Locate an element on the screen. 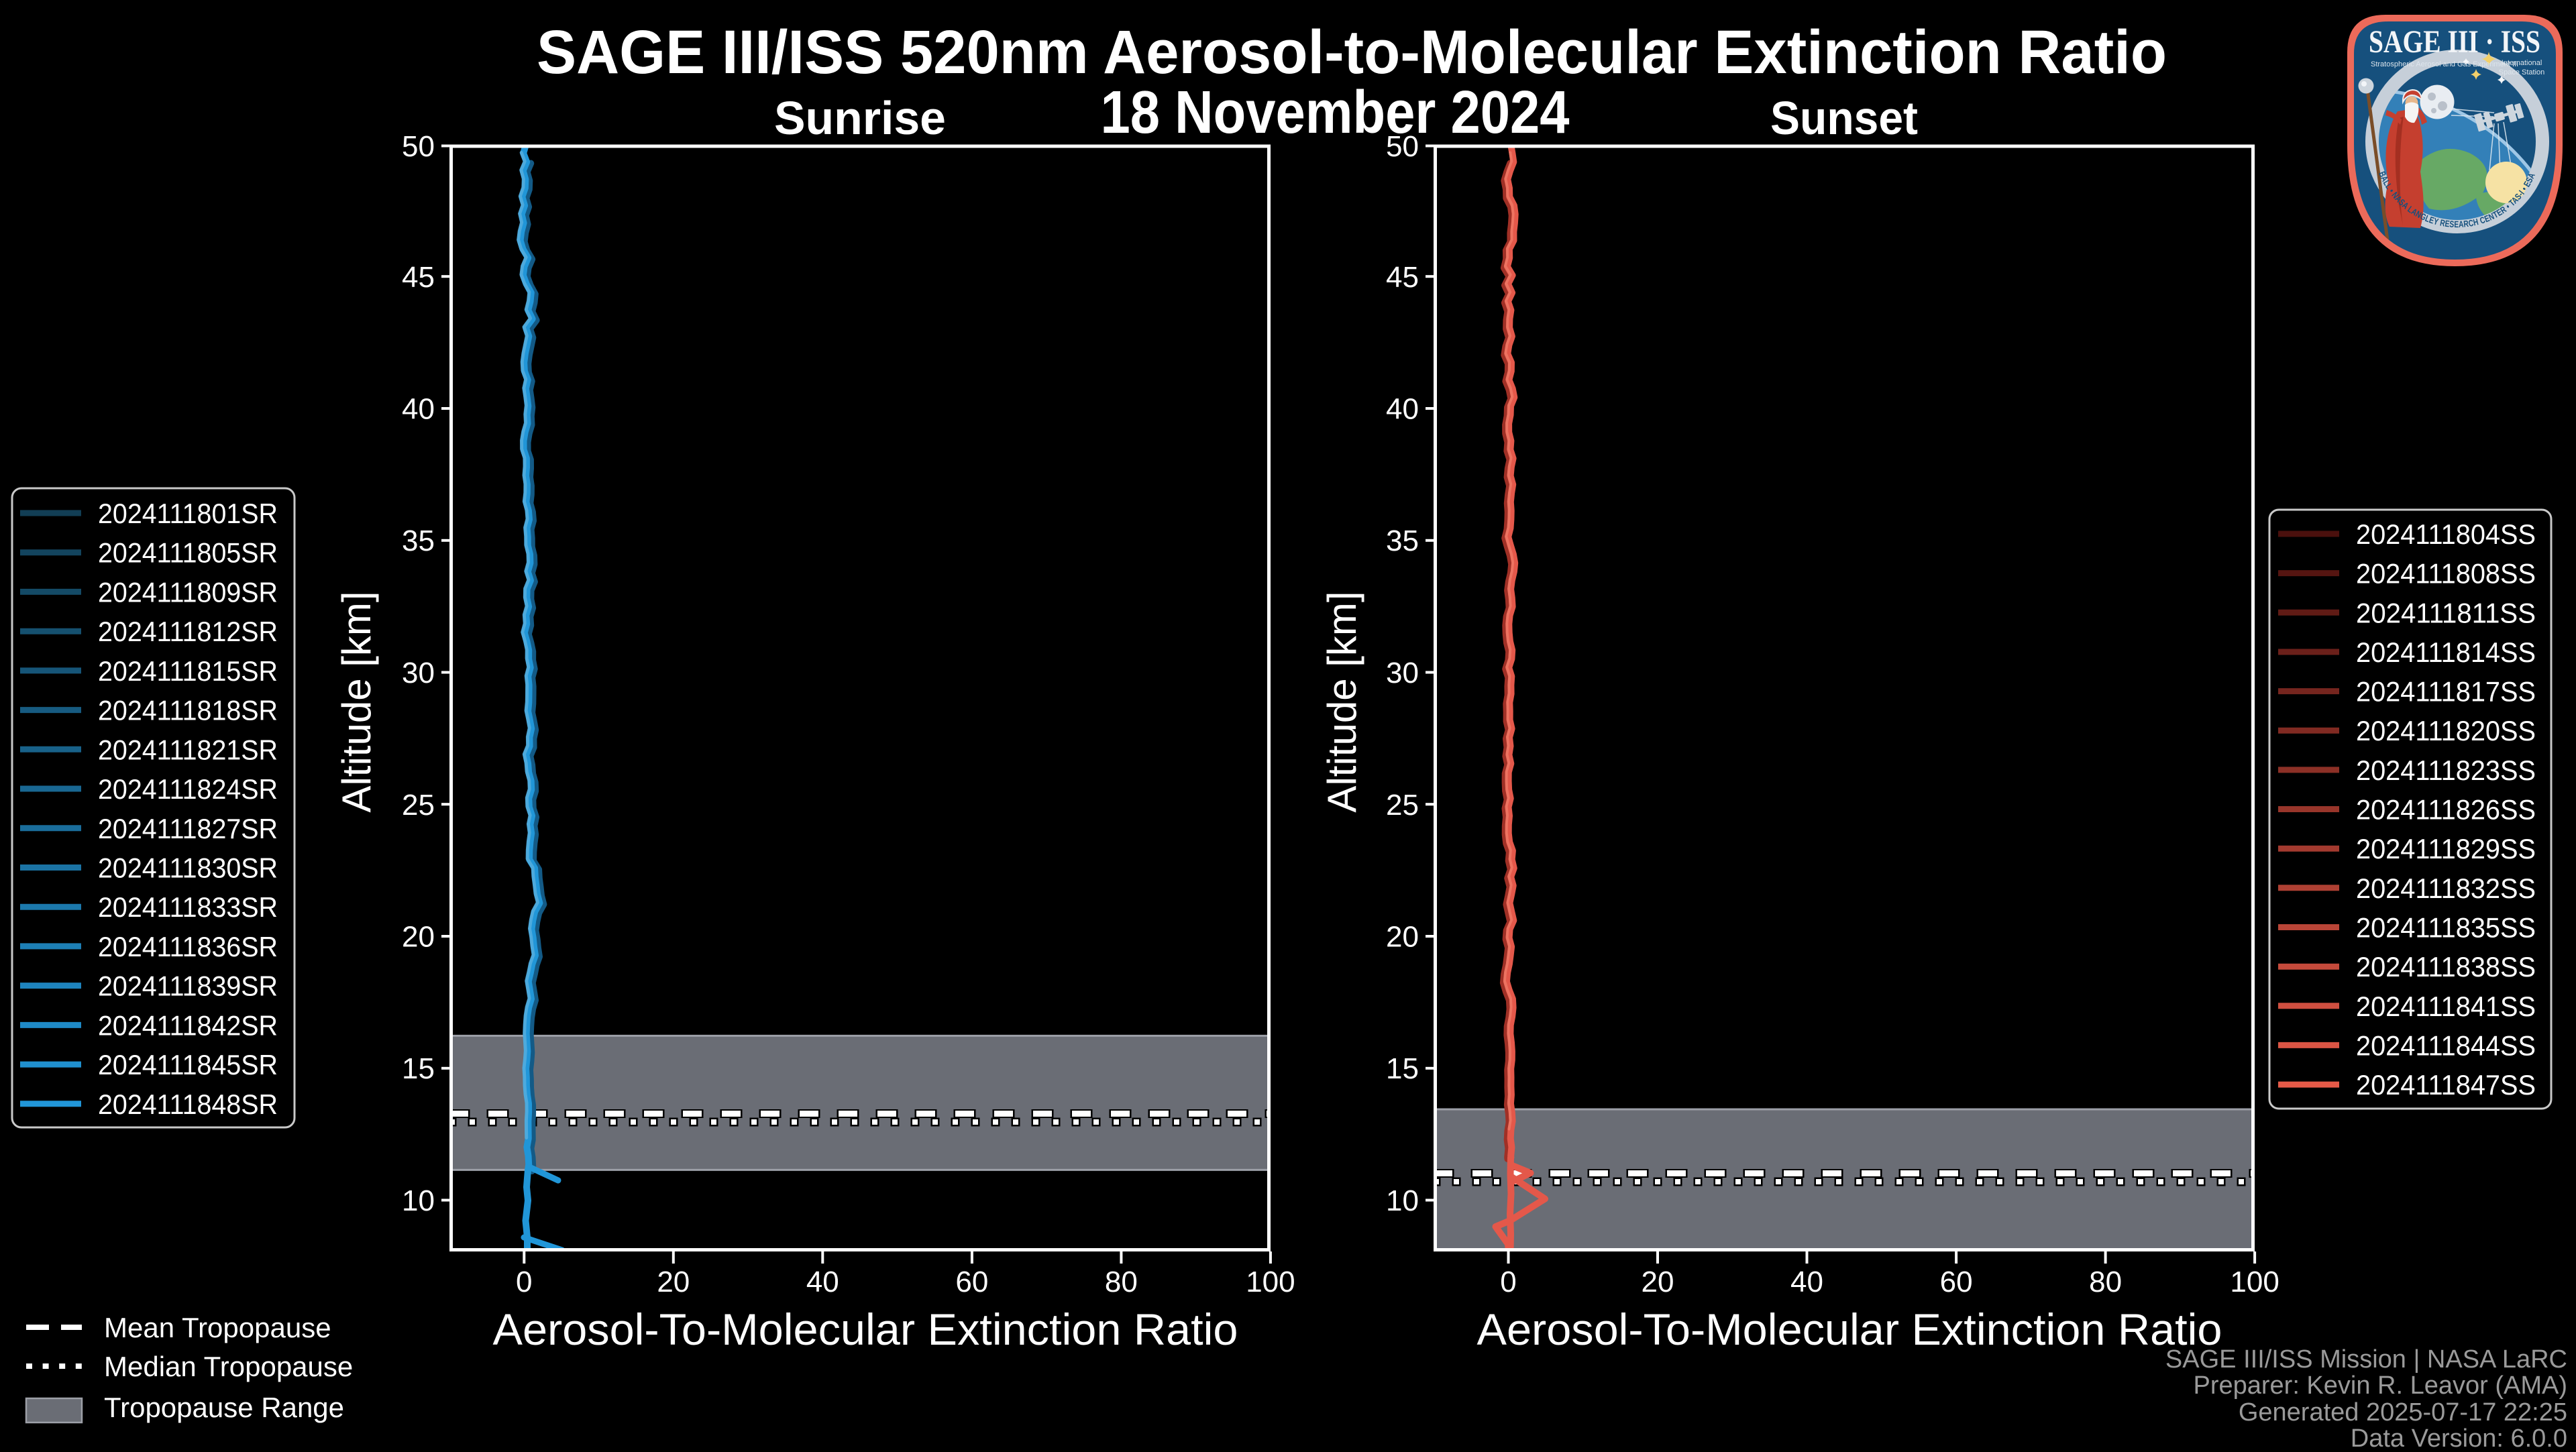 Image resolution: width=2576 pixels, height=1452 pixels. svg-text: Generated 2025-07-17 22:25 is located at coordinates (2403, 1412).